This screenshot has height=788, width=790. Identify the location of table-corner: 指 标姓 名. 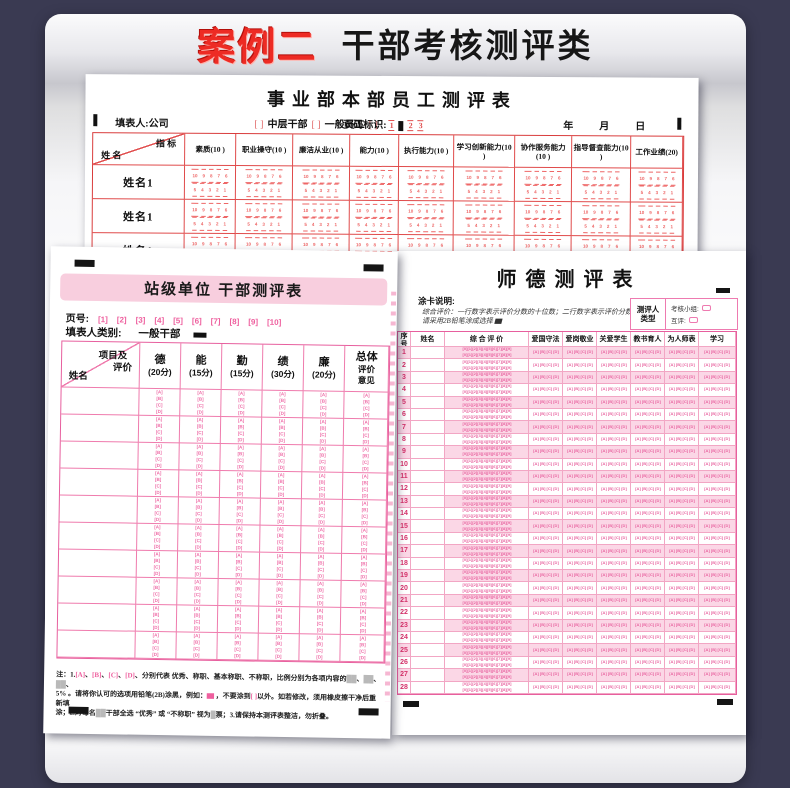
(139, 149).